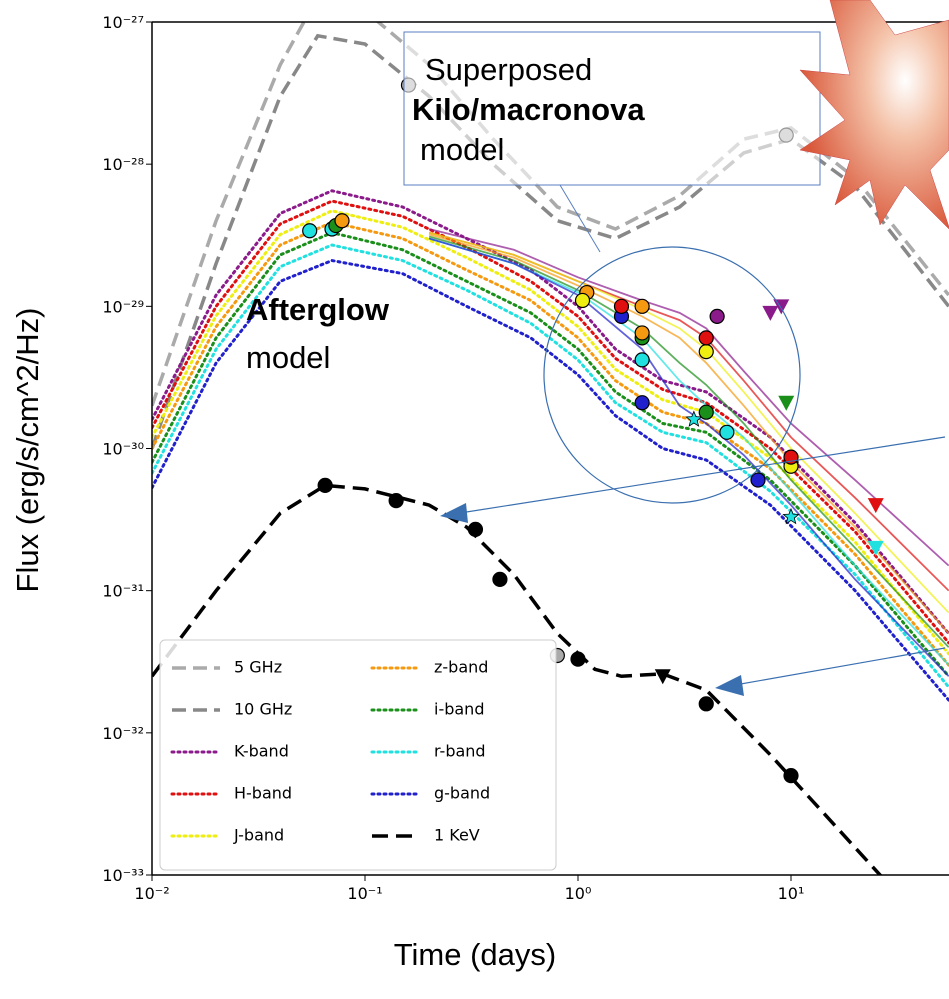 This screenshot has height=999, width=949. Describe the element at coordinates (123, 164) in the screenshot. I see `y-tick-label: 10⁻²⁸` at that location.